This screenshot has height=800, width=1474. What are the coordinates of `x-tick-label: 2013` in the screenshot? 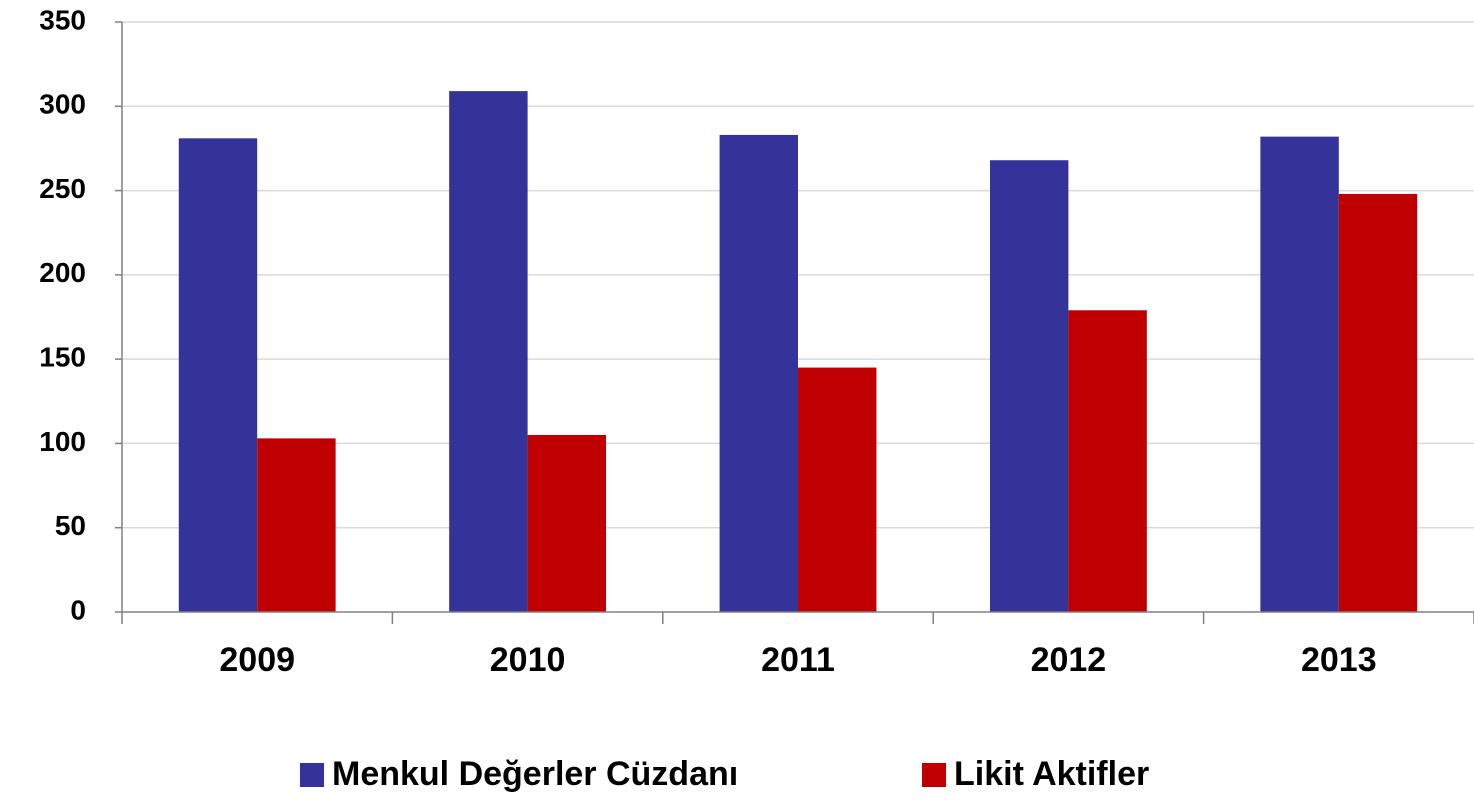 It's located at (1339, 660).